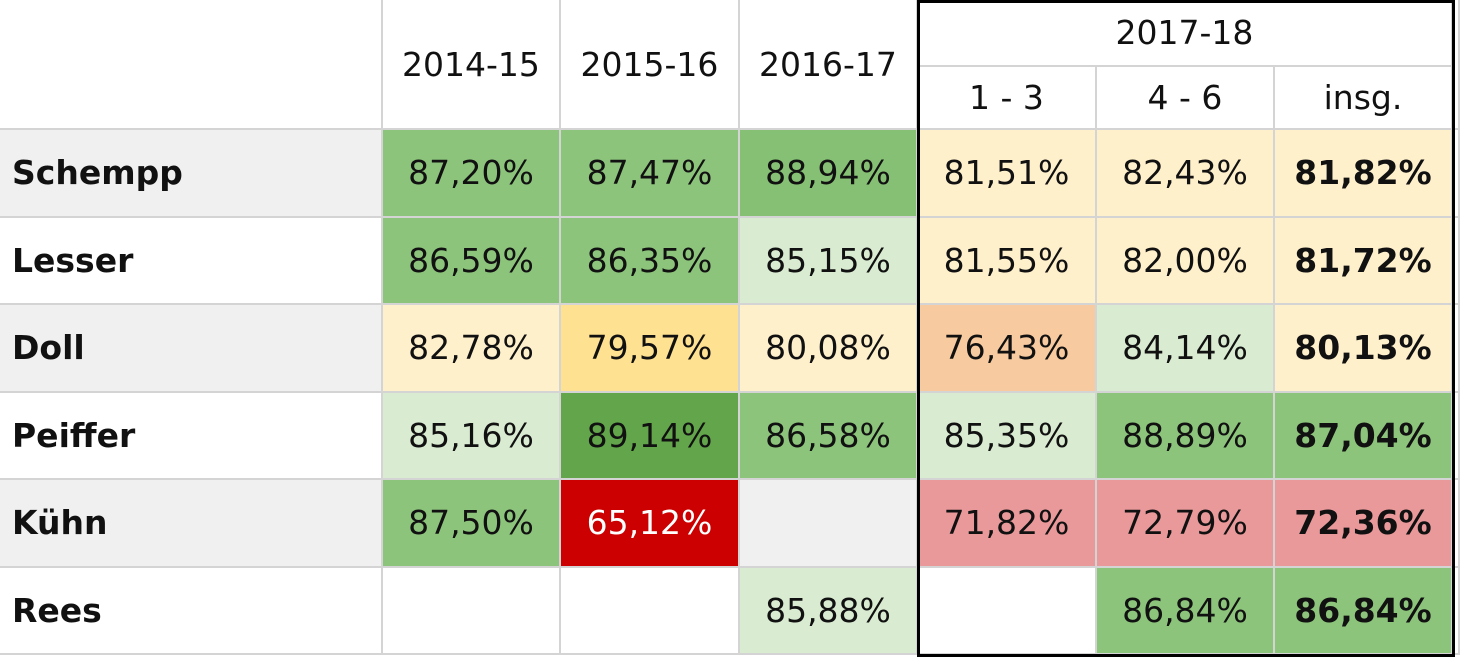 The image size is (1460, 663). Describe the element at coordinates (1186, 524) in the screenshot. I see `value-cell: 72,79%` at that location.